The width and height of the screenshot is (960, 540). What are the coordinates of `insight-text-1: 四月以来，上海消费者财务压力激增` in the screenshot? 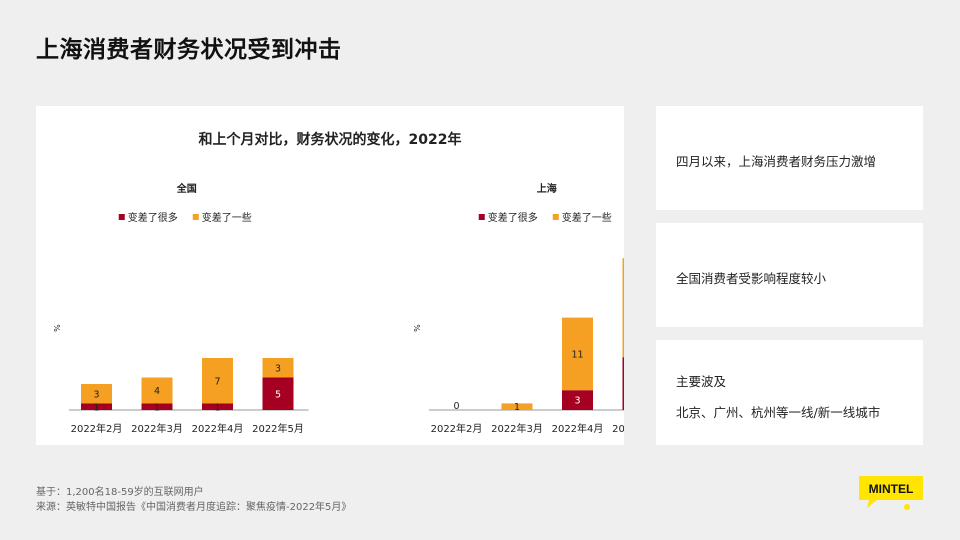 It's located at (776, 161).